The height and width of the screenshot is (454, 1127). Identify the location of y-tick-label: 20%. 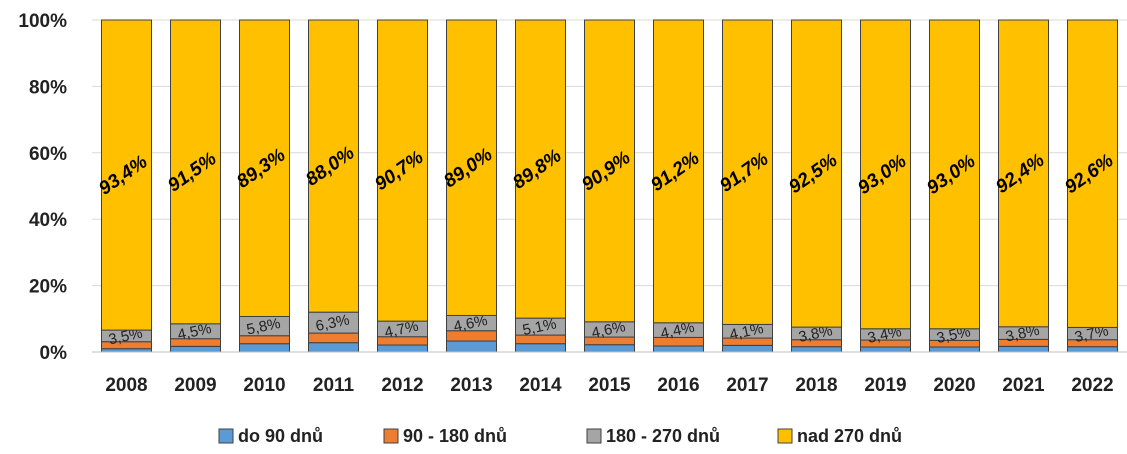
(48, 287).